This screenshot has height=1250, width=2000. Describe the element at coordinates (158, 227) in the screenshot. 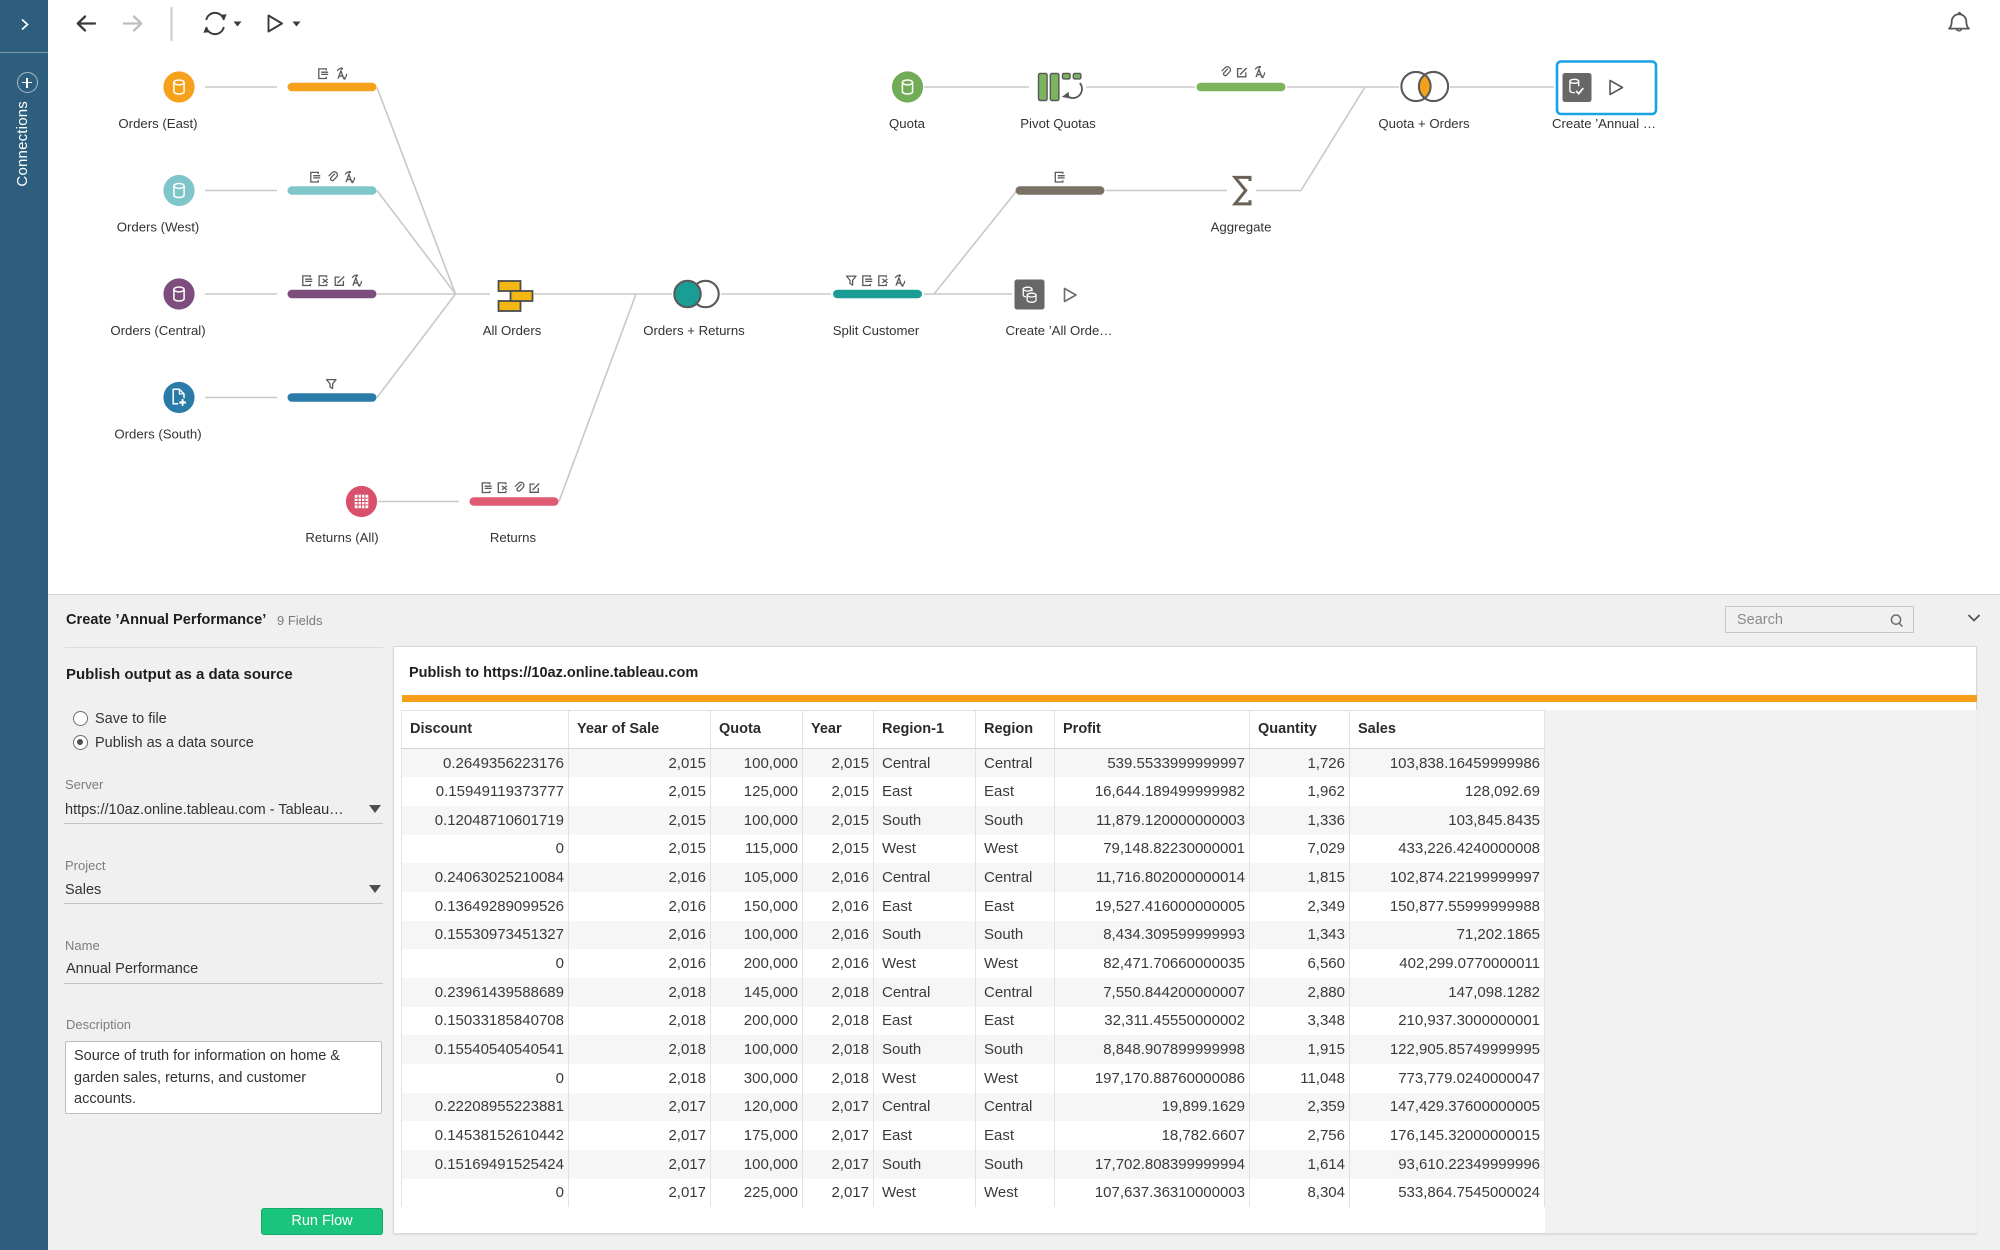

I see `svg-text: Orders (West)` at that location.